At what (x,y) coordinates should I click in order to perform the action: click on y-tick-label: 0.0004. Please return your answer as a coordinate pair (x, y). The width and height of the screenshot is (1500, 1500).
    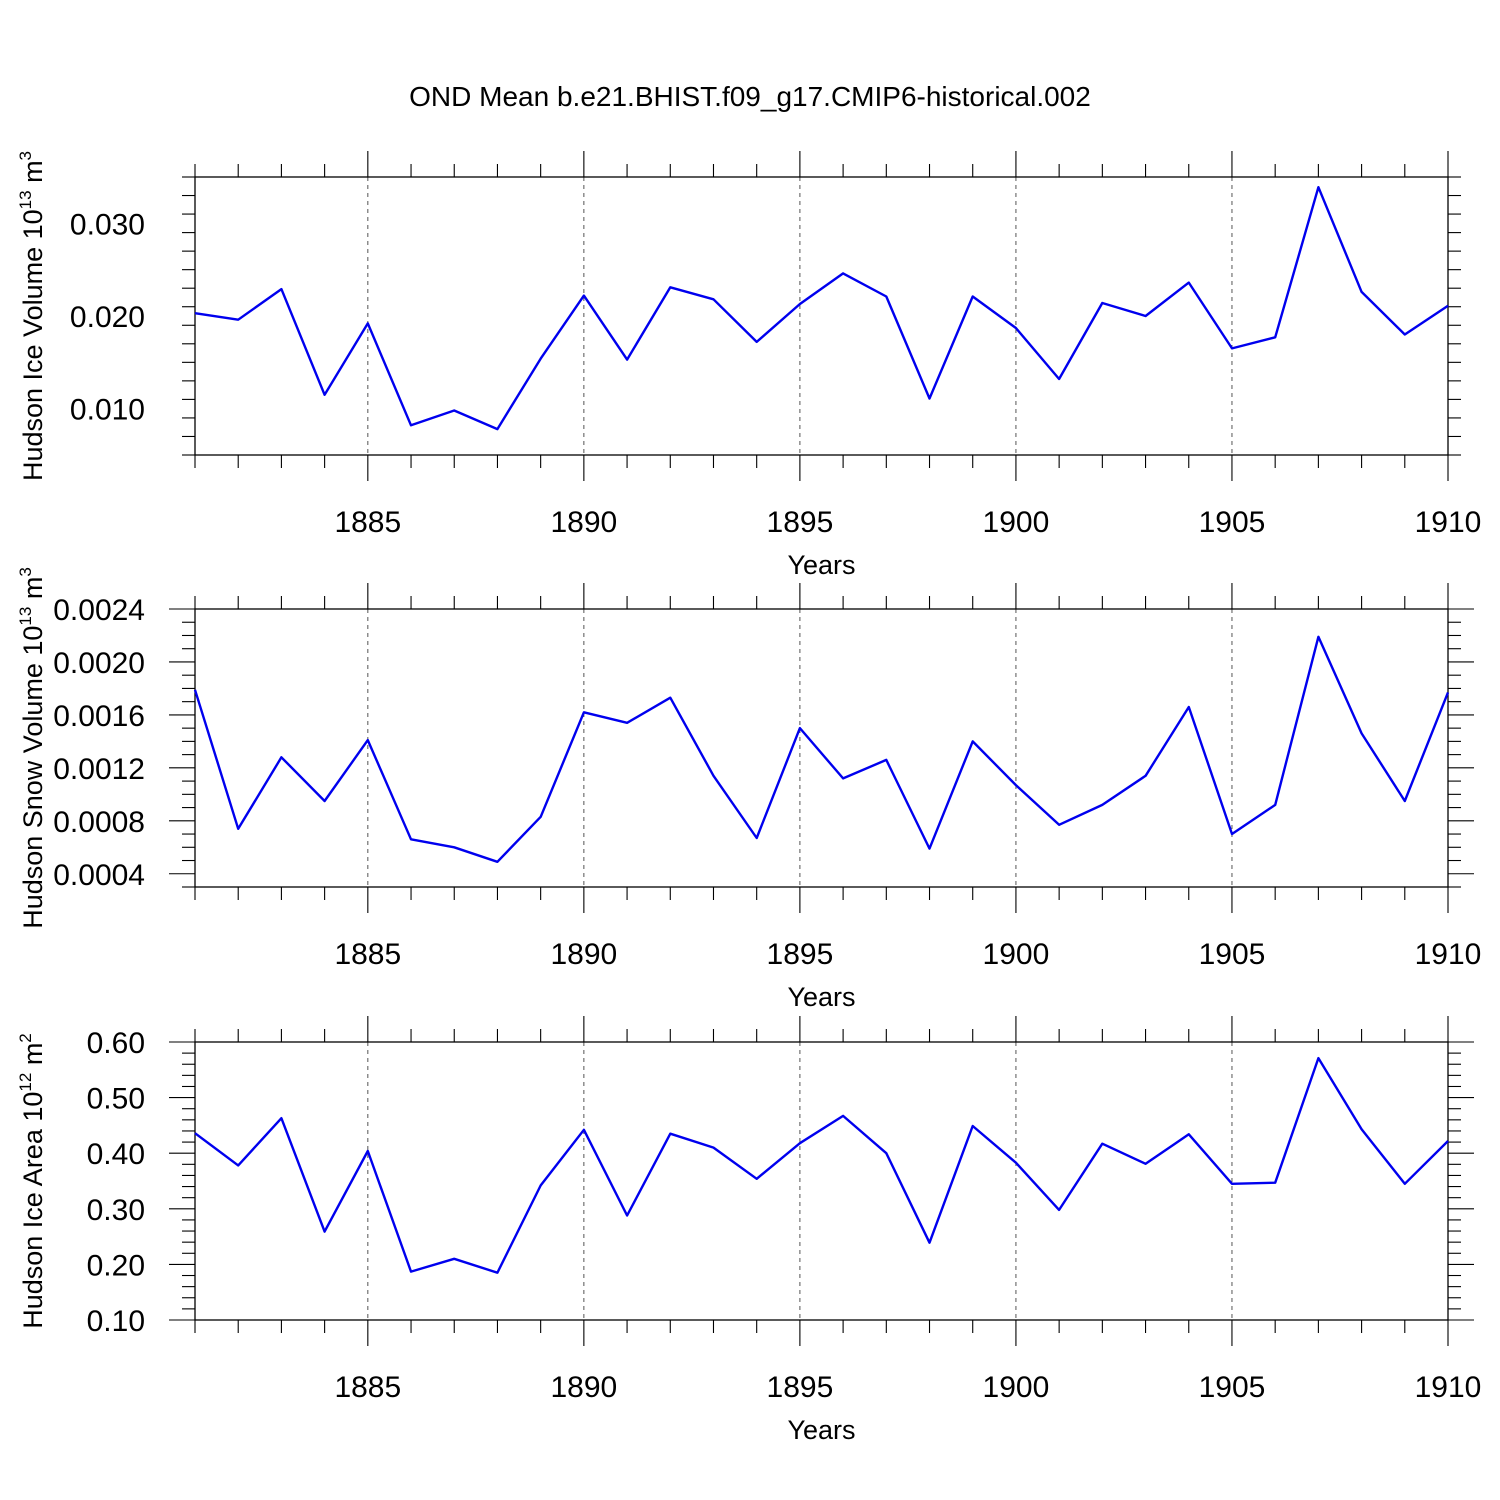
    Looking at the image, I should click on (99, 875).